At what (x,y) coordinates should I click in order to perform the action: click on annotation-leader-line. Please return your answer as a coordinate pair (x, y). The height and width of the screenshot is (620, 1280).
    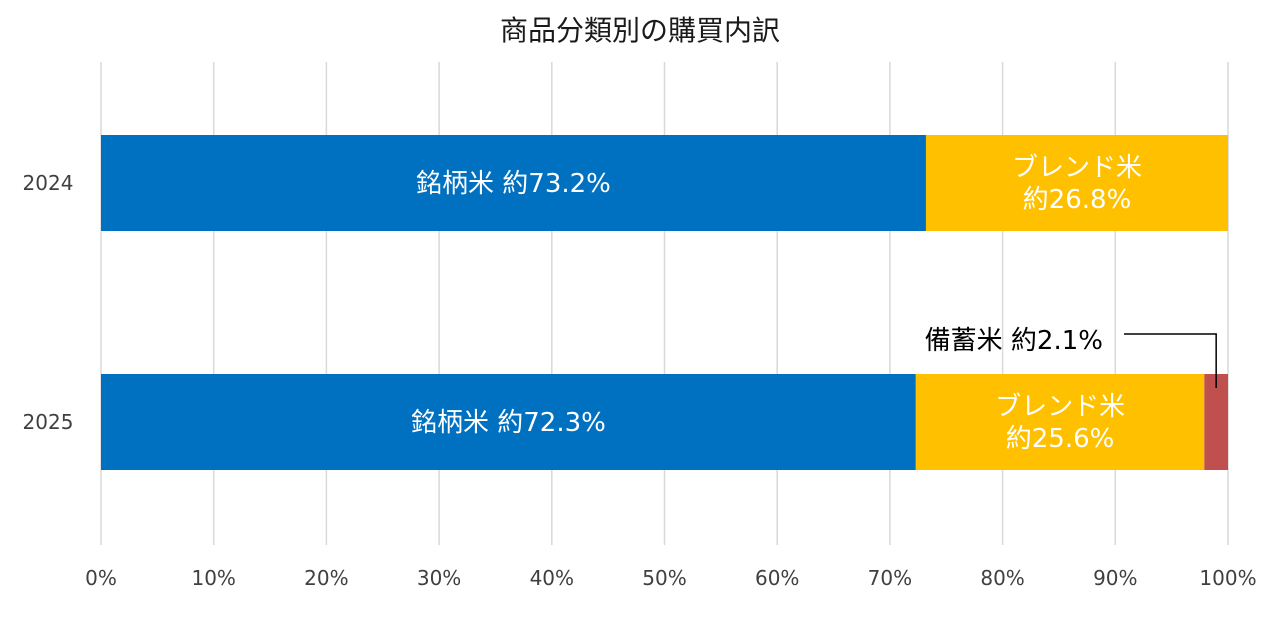
    Looking at the image, I should click on (1170, 360).